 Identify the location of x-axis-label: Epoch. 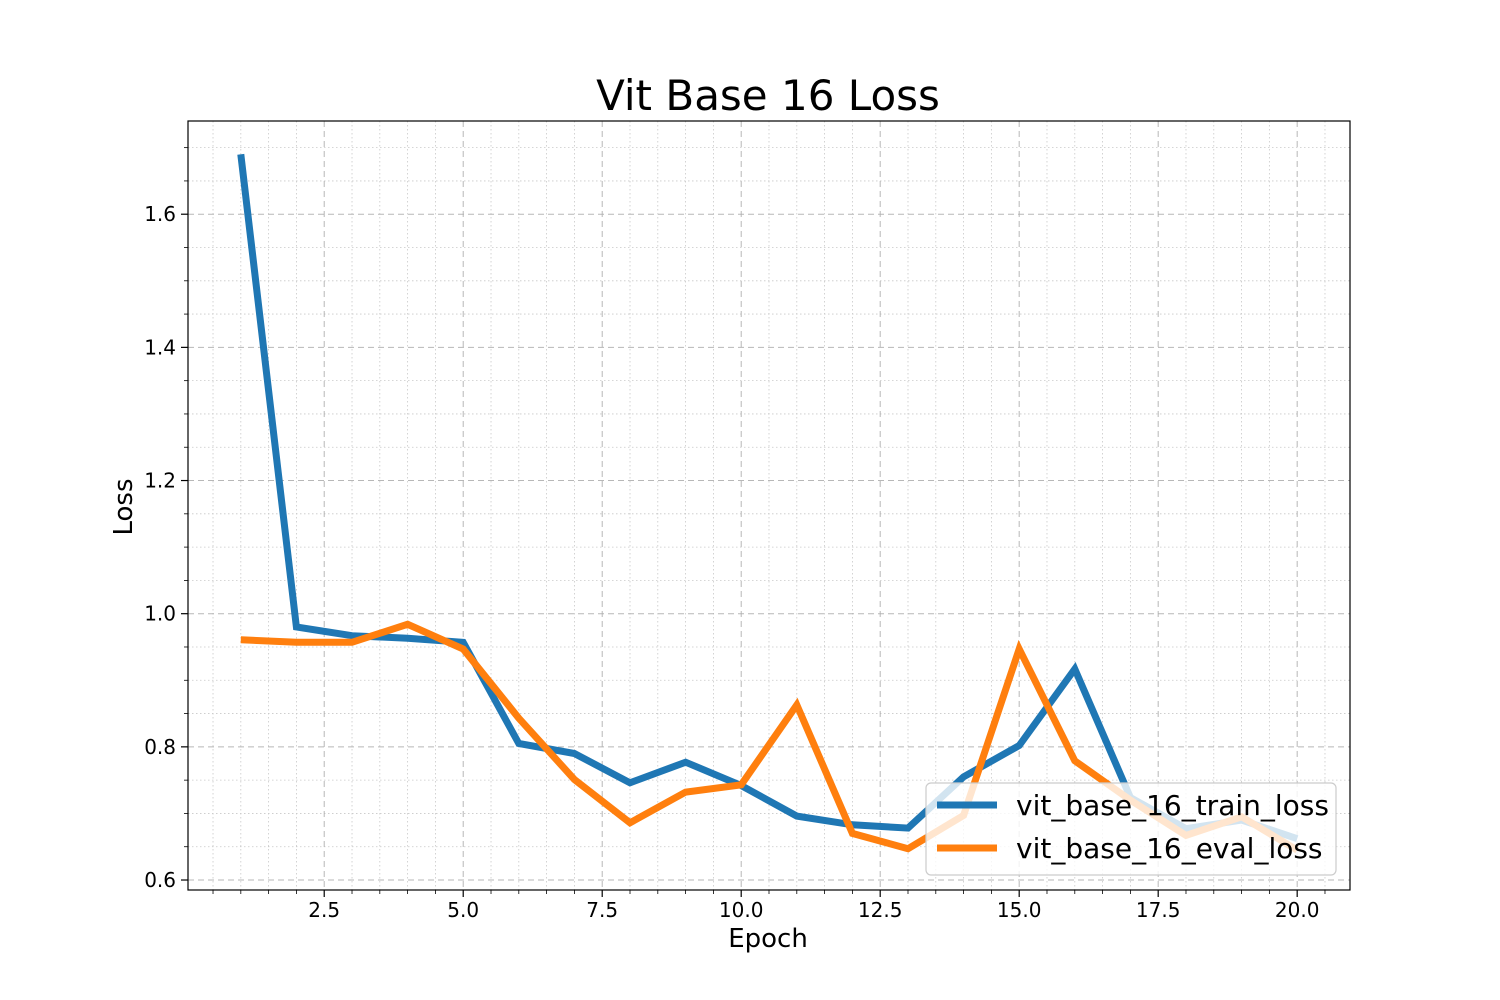
(768, 939).